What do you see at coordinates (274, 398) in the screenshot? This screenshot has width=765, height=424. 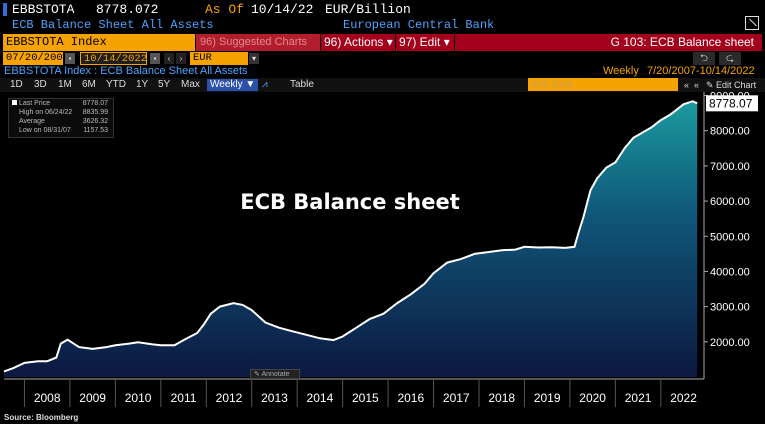 I see `x-tick-label: 2013` at bounding box center [274, 398].